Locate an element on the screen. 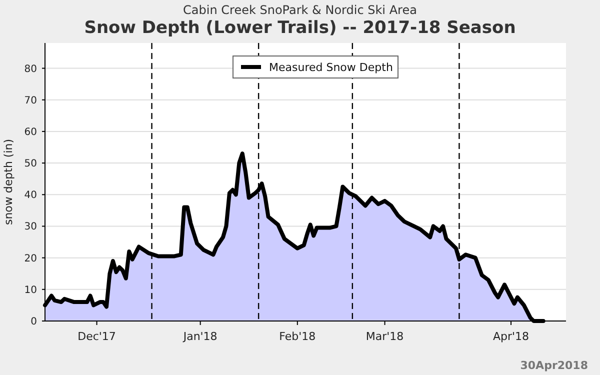 Image resolution: width=600 pixels, height=375 pixels. y-tick-label: 40 is located at coordinates (30, 196).